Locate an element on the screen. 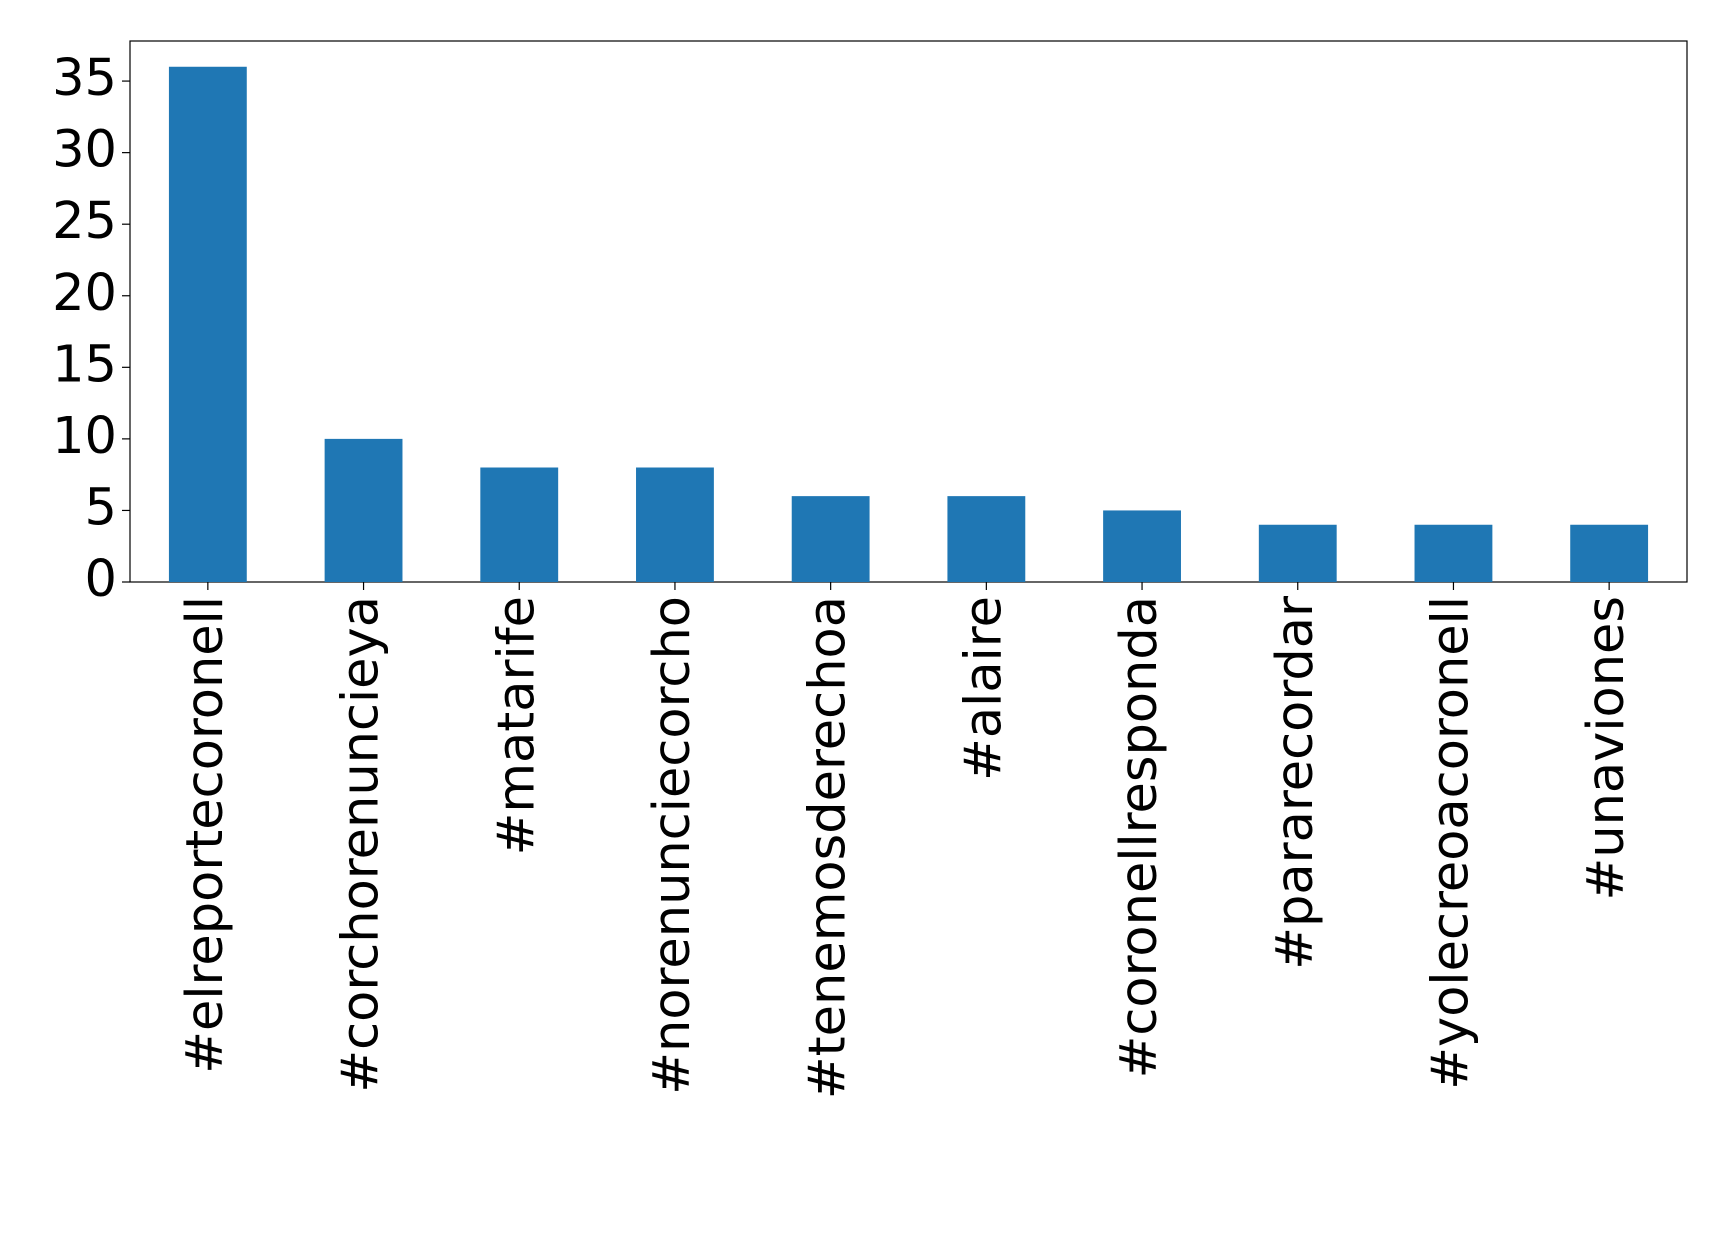 Image resolution: width=1719 pixels, height=1245 pixels. x-tick-label: #corchorenuncieya is located at coordinates (361, 844).